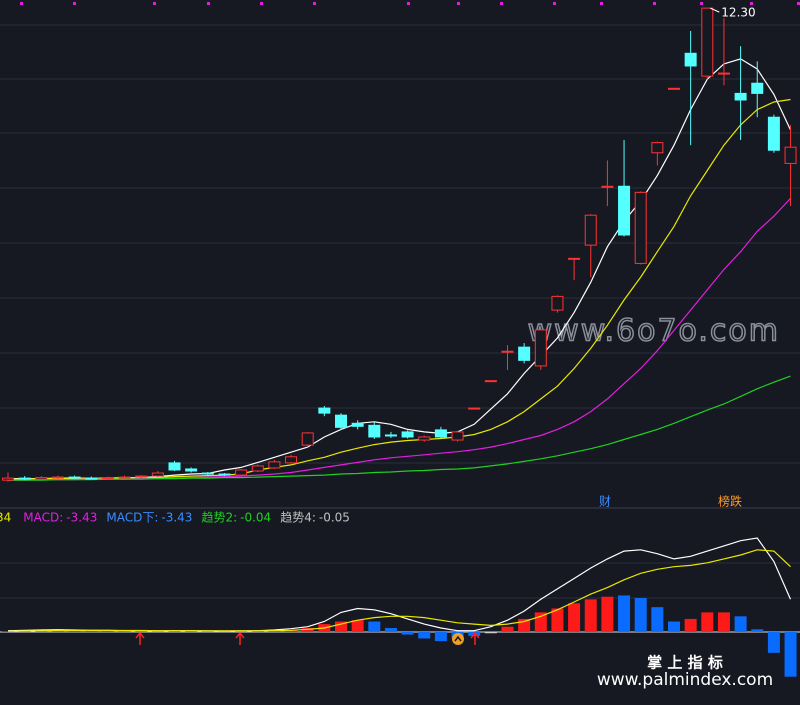 The image size is (800, 705). Describe the element at coordinates (410, 3) in the screenshot. I see `top-dots` at that location.